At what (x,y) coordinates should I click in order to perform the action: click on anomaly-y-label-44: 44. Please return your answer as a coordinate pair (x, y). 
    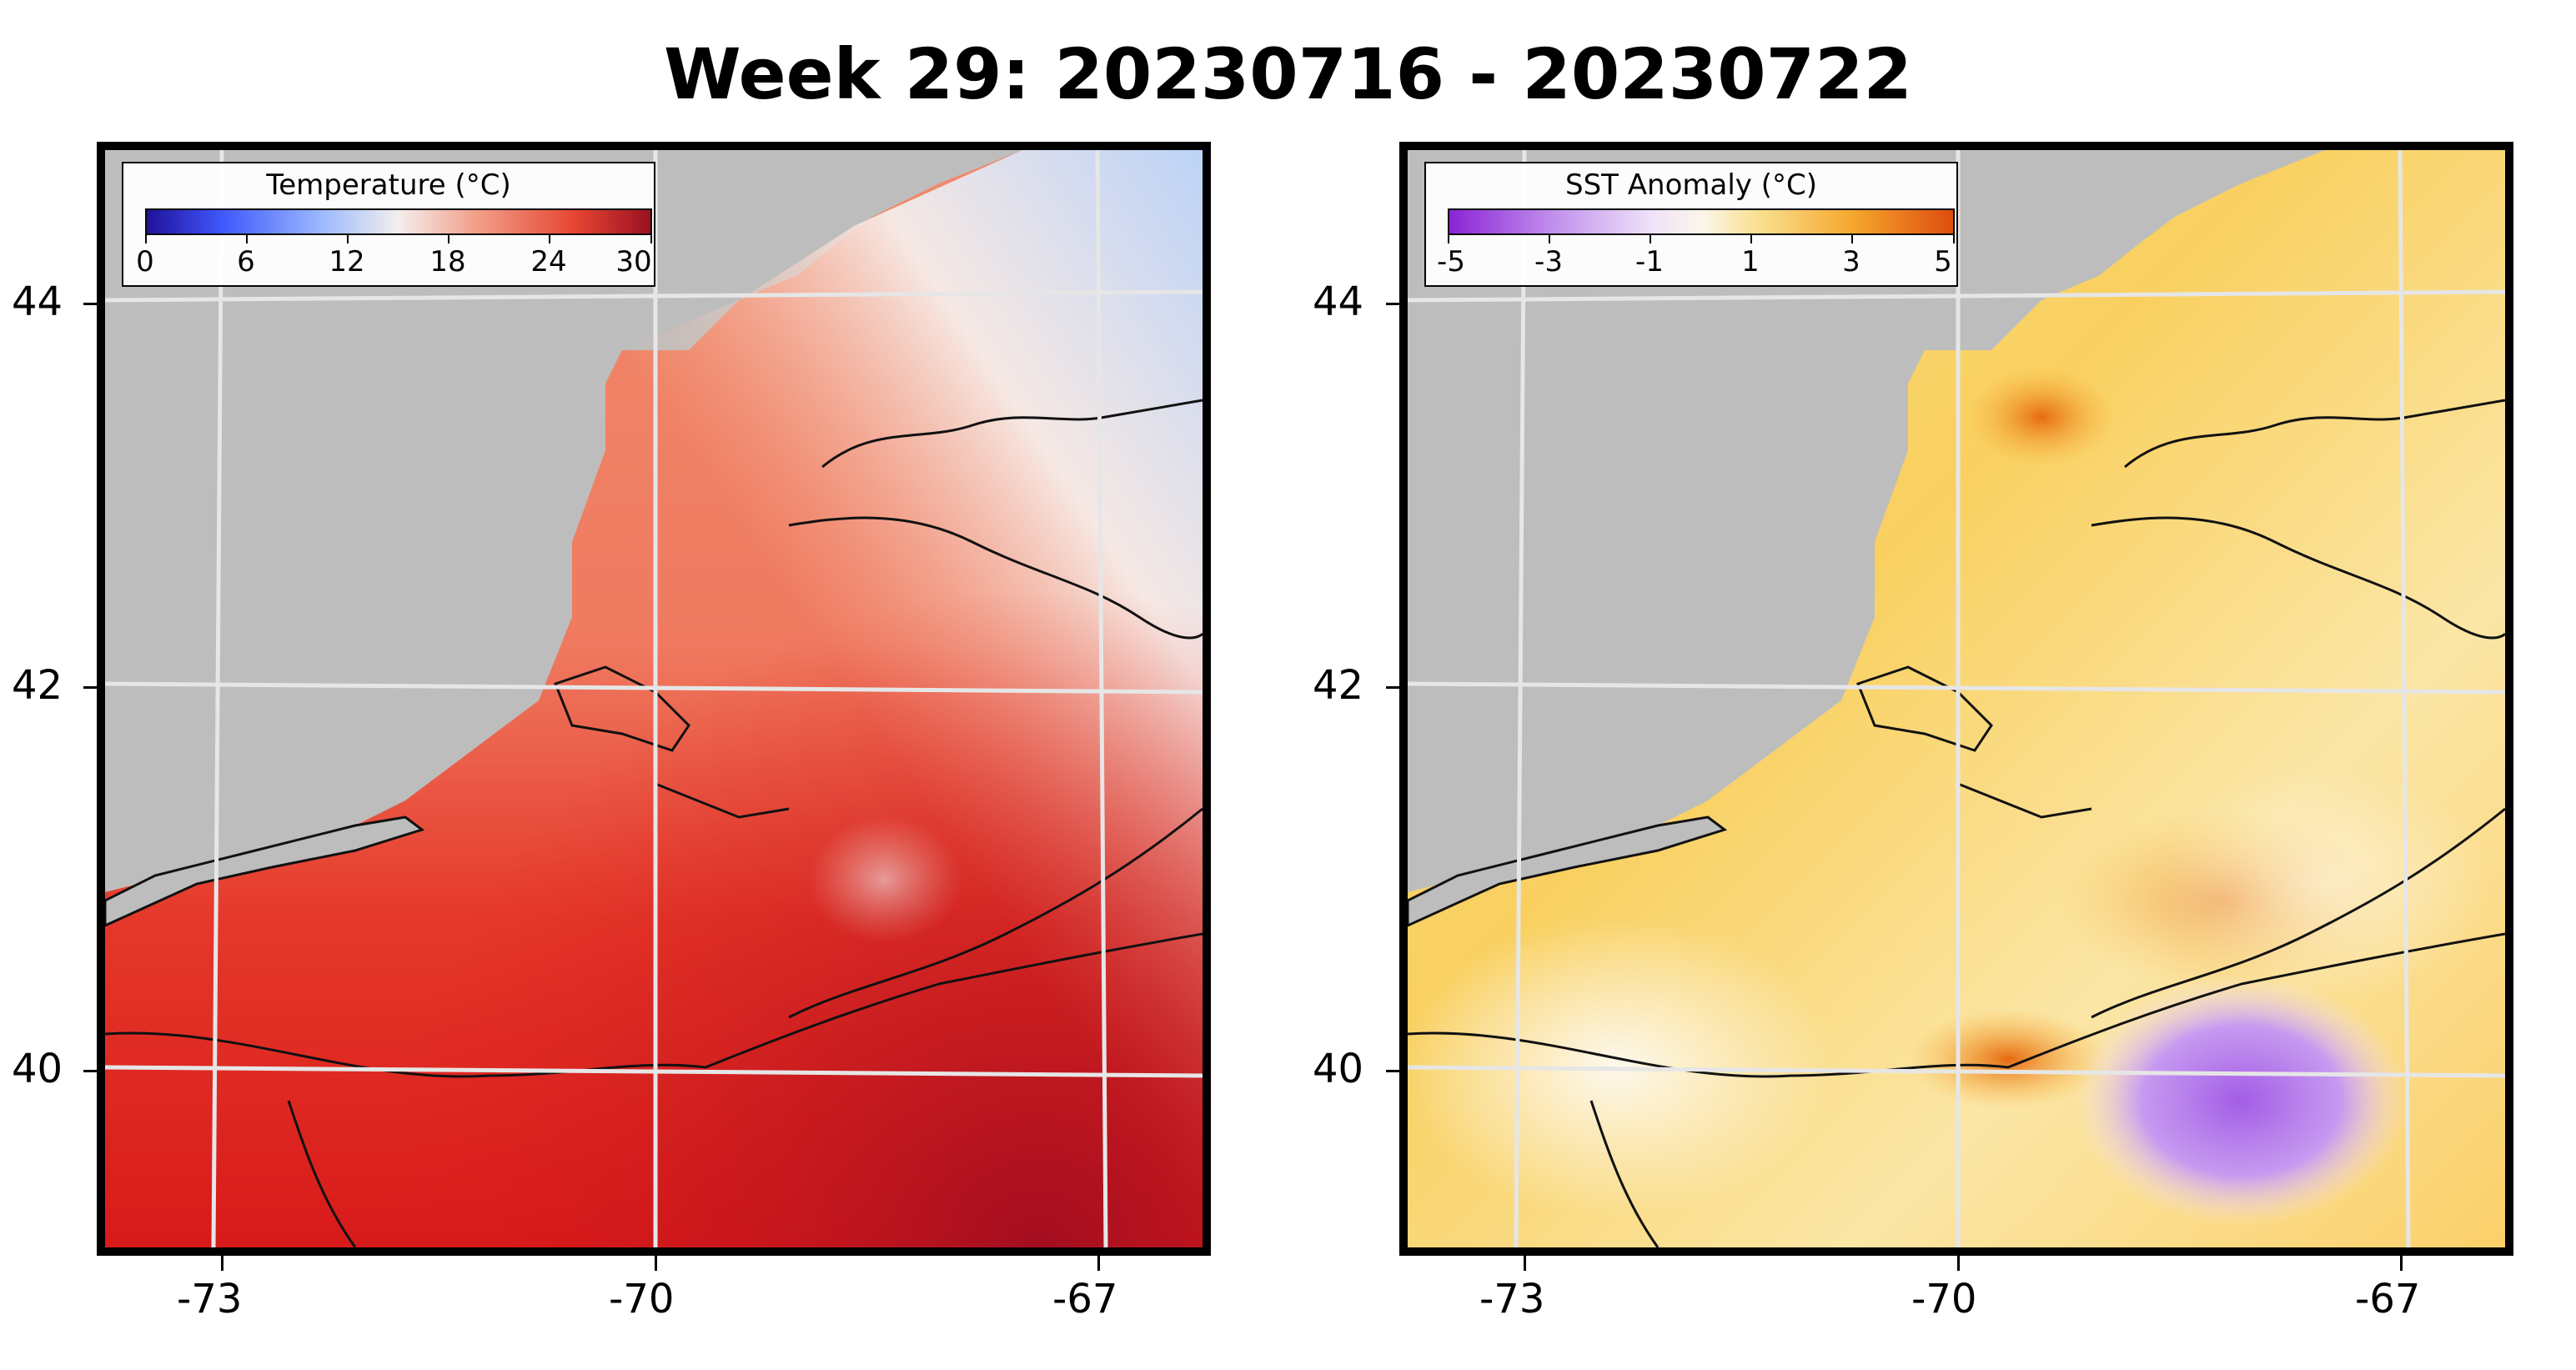
    Looking at the image, I should click on (1338, 302).